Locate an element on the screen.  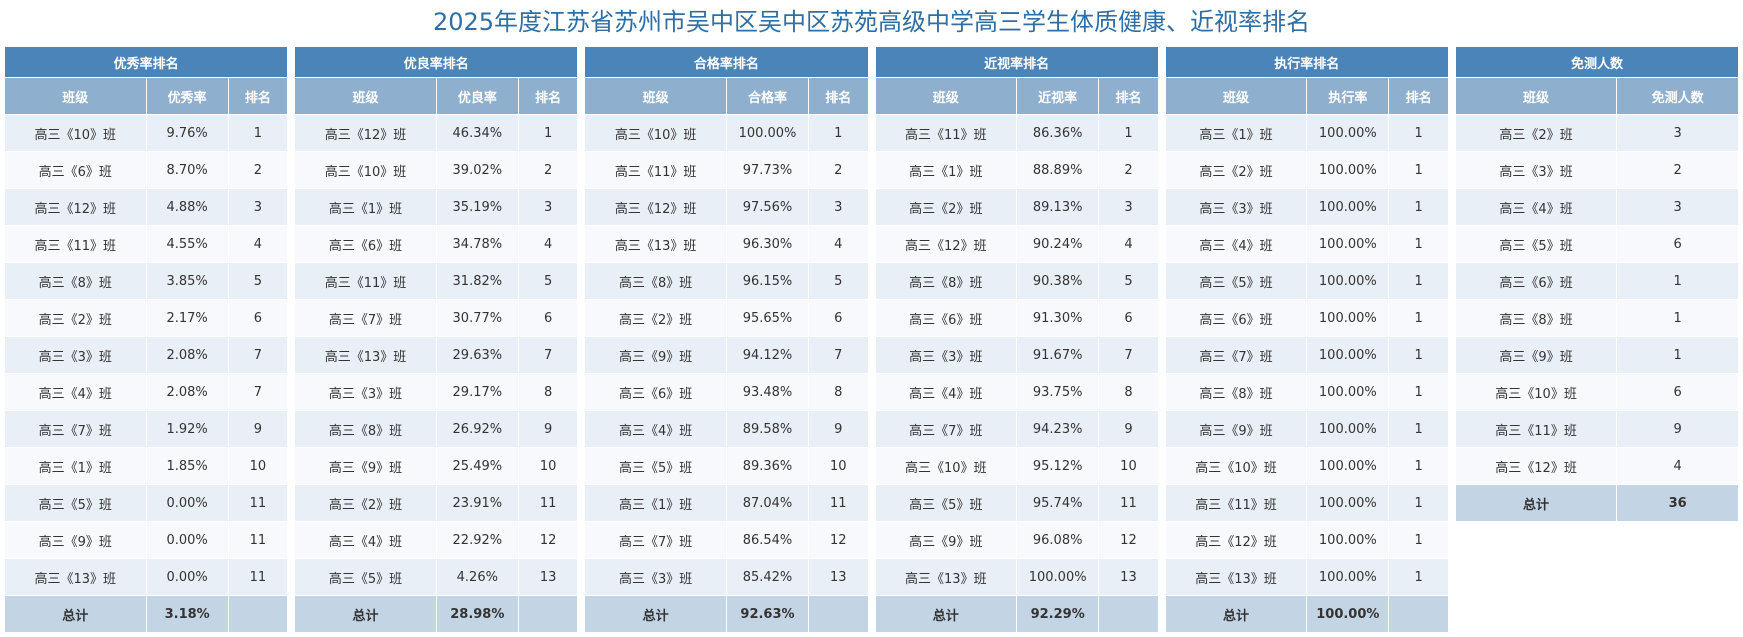
table-cell: 39.02% is located at coordinates (477, 170).